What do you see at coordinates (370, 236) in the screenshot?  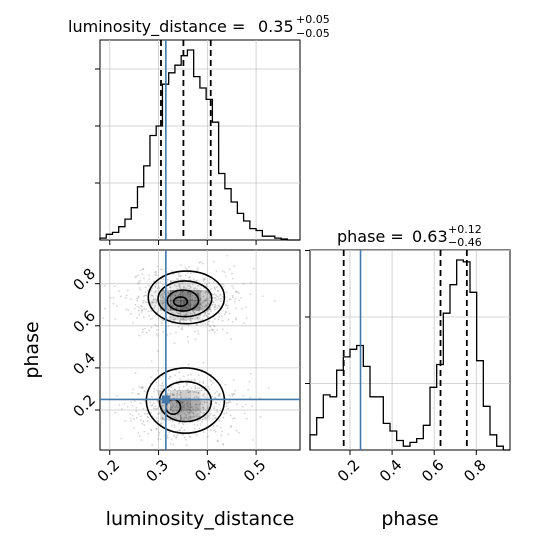 I see `title-prefix: phase =` at bounding box center [370, 236].